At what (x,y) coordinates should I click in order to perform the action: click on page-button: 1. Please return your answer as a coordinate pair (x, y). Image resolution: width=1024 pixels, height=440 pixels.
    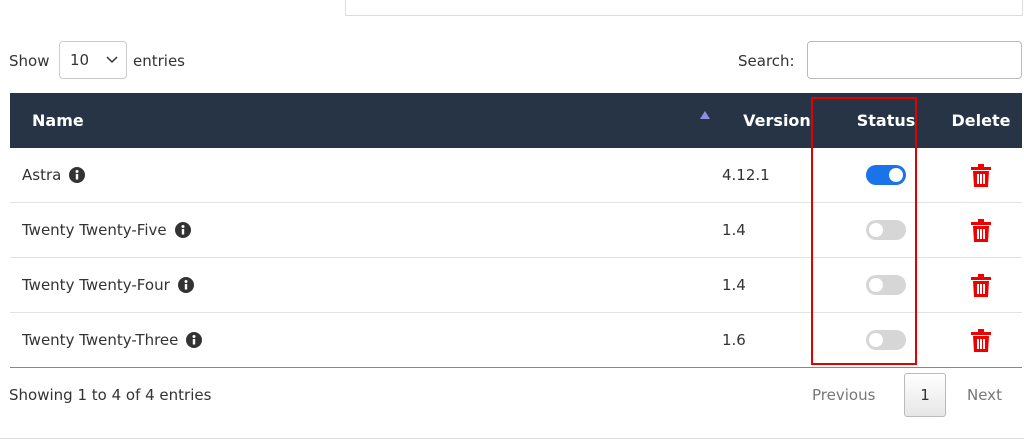
    Looking at the image, I should click on (925, 395).